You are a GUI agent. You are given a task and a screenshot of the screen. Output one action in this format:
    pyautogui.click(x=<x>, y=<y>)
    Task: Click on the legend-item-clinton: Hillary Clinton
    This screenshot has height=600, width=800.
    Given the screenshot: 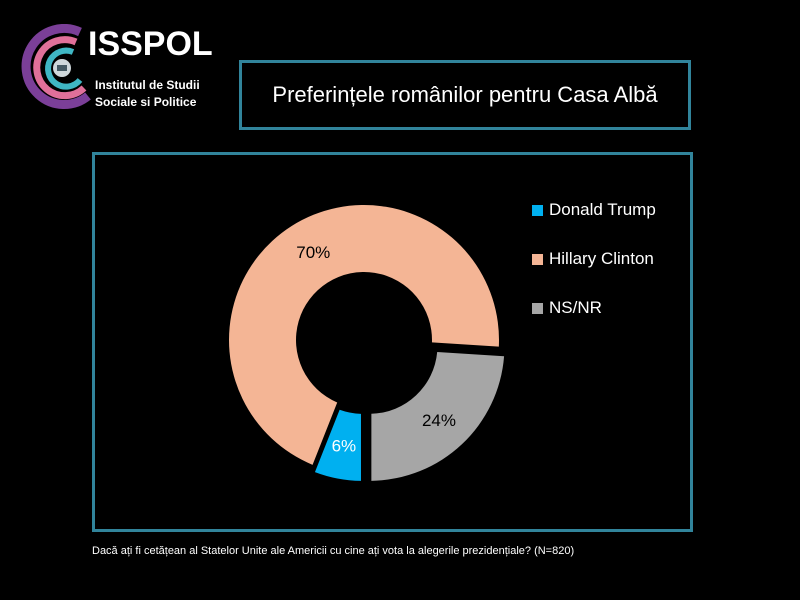 What is the action you would take?
    pyautogui.click(x=593, y=259)
    